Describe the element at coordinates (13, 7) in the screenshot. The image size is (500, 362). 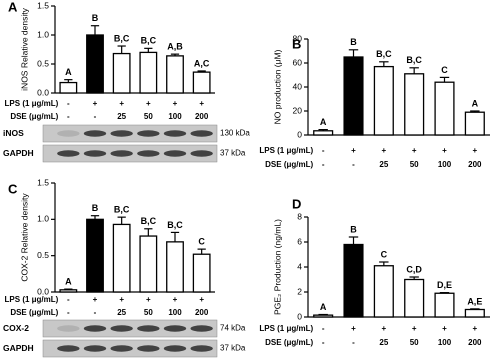
I see `panel-label: A` at that location.